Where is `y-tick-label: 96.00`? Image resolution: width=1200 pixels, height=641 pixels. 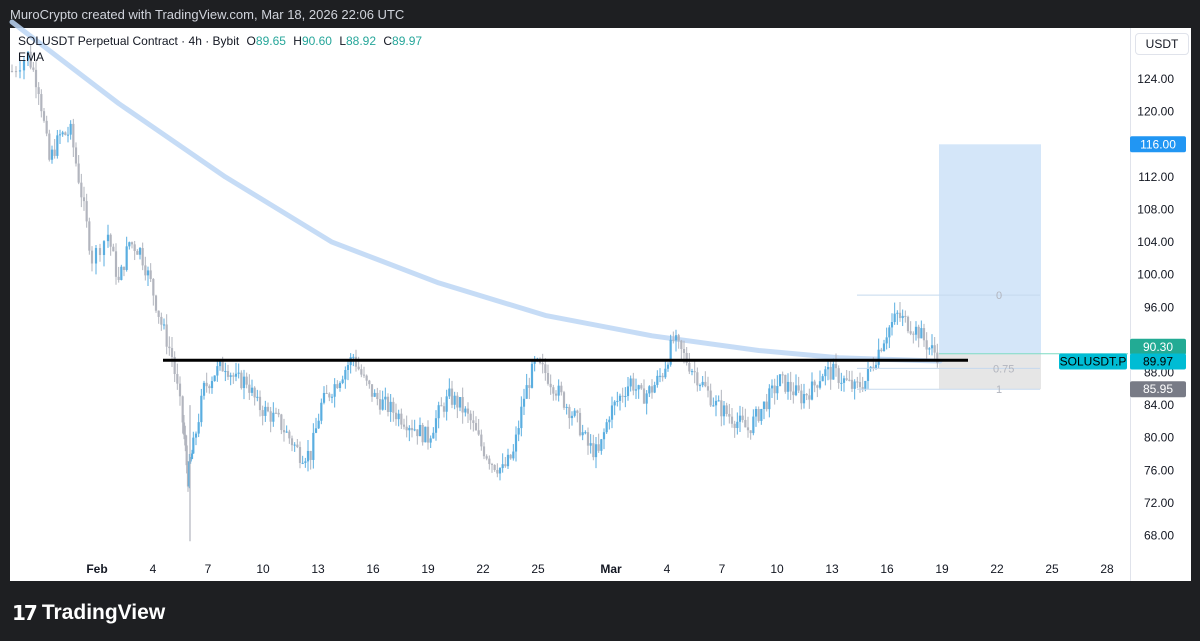
y-tick-label: 96.00 is located at coordinates (1159, 307).